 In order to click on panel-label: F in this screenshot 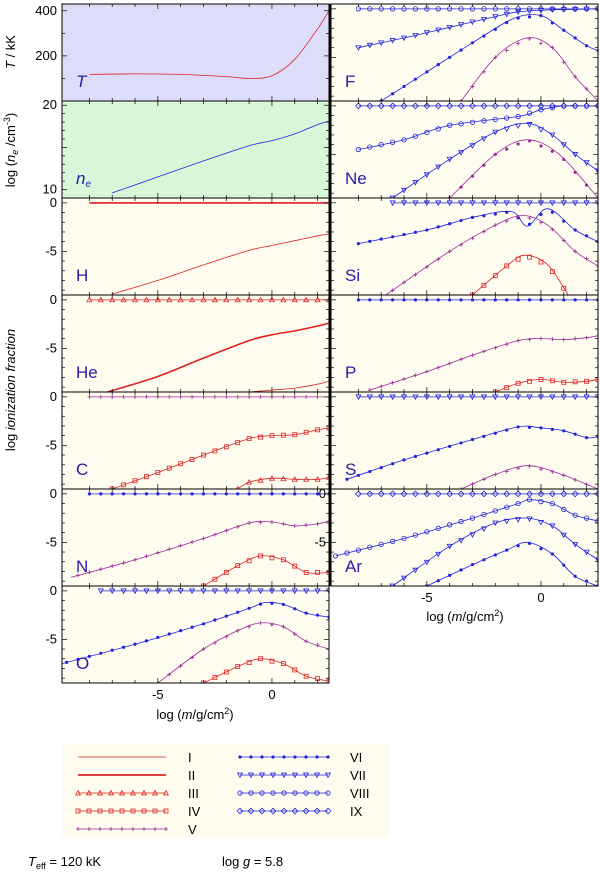, I will do `click(350, 81)`.